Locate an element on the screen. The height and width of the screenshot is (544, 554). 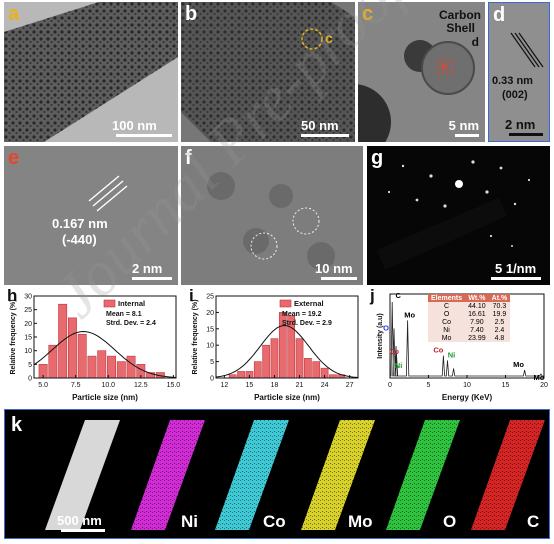
x-tick-label: 5.0 is located at coordinates (43, 385).